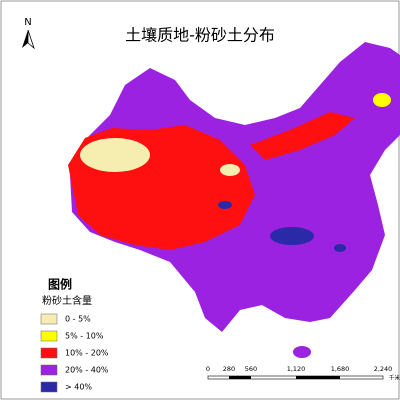 The image size is (400, 400). I want to click on scale-label: 0, so click(208, 369).